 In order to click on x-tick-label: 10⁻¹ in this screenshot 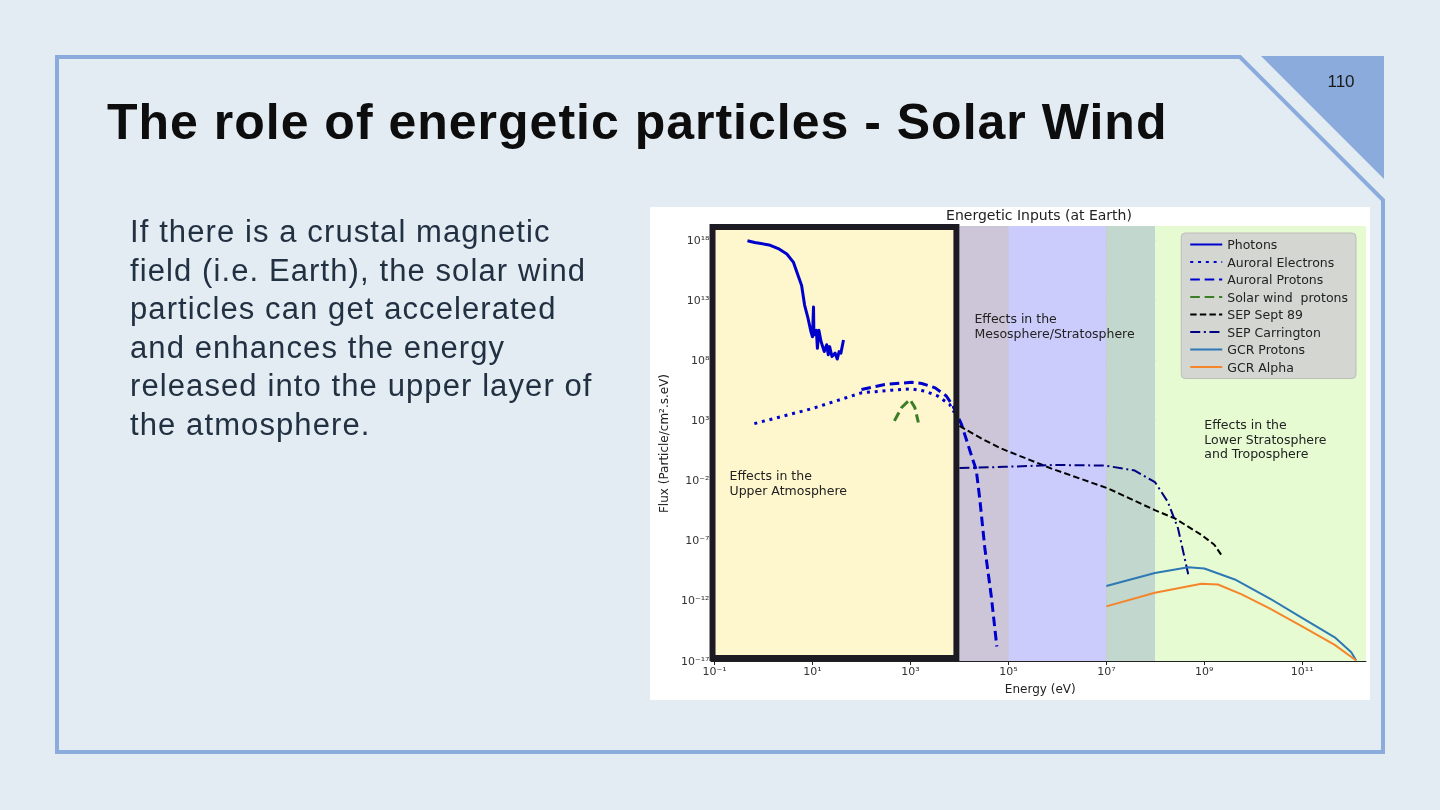, I will do `click(714, 671)`.